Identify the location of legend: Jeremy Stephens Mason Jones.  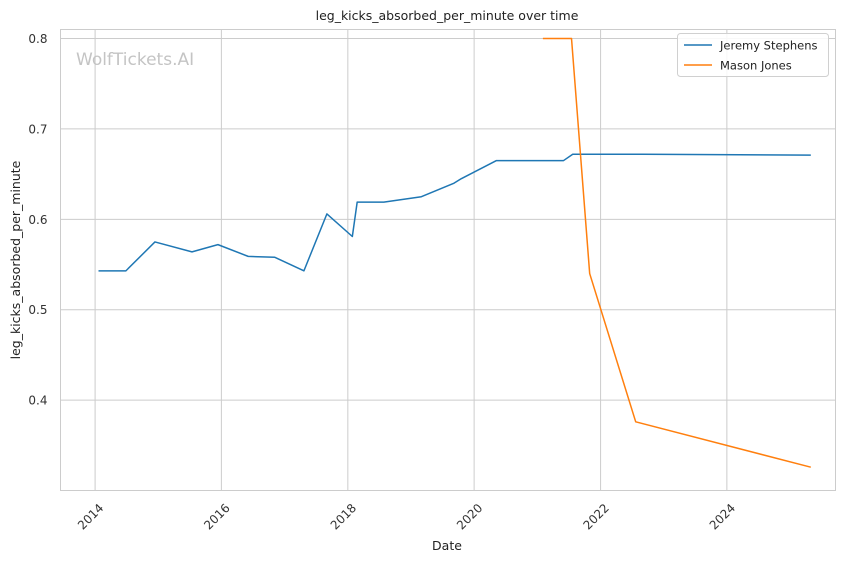
(753, 55).